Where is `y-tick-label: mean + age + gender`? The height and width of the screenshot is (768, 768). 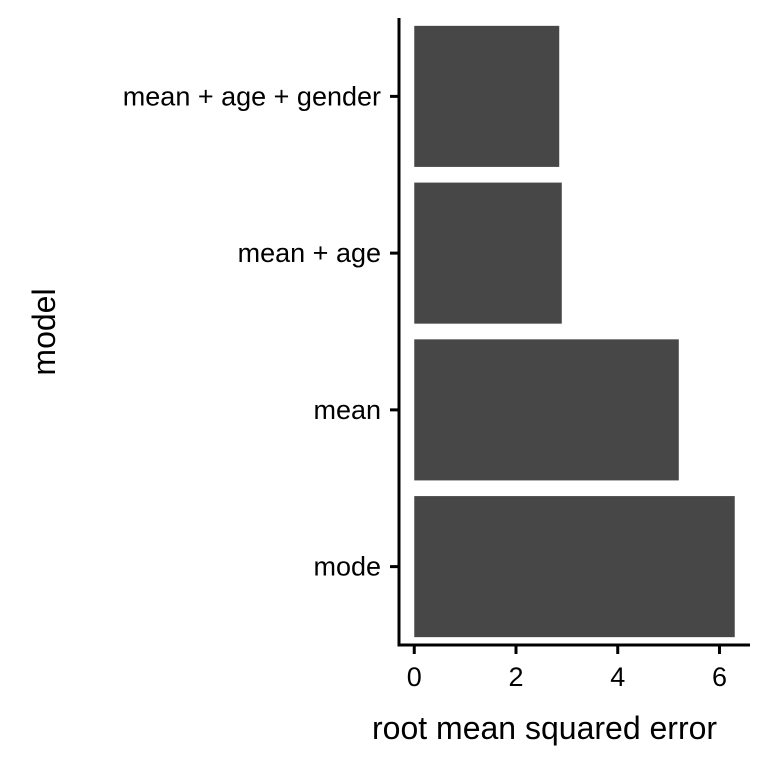 y-tick-label: mean + age + gender is located at coordinates (252, 96).